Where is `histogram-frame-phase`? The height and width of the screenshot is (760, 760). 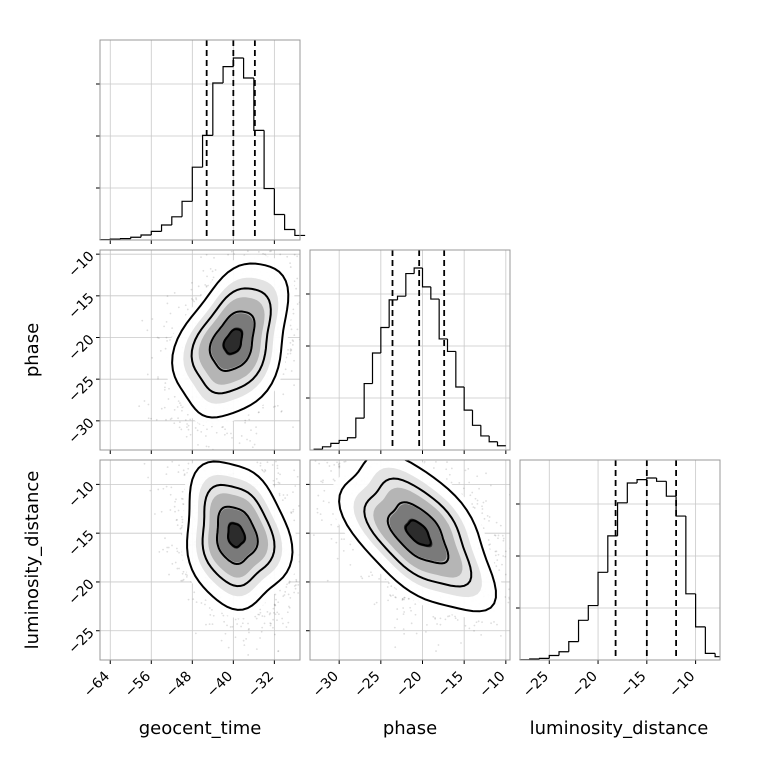 histogram-frame-phase is located at coordinates (410, 350).